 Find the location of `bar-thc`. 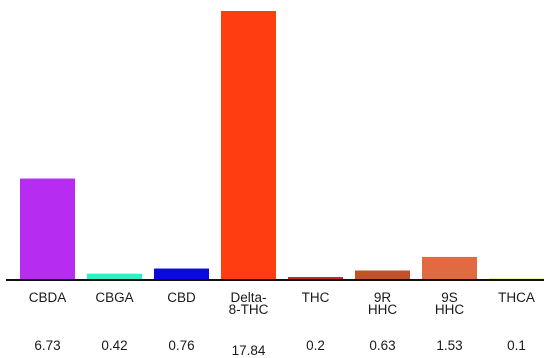

bar-thc is located at coordinates (315, 278).